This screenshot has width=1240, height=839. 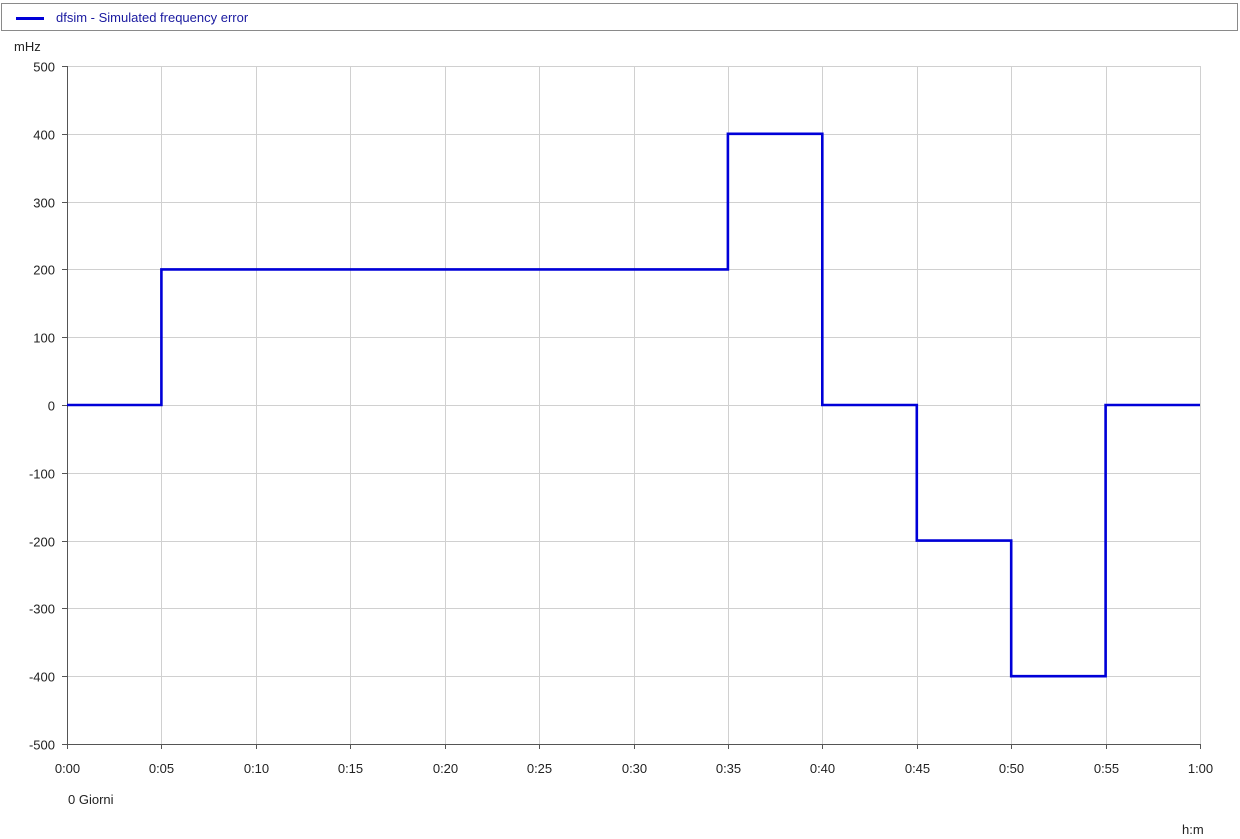 I want to click on y-tick-label: -300, so click(x=42, y=609).